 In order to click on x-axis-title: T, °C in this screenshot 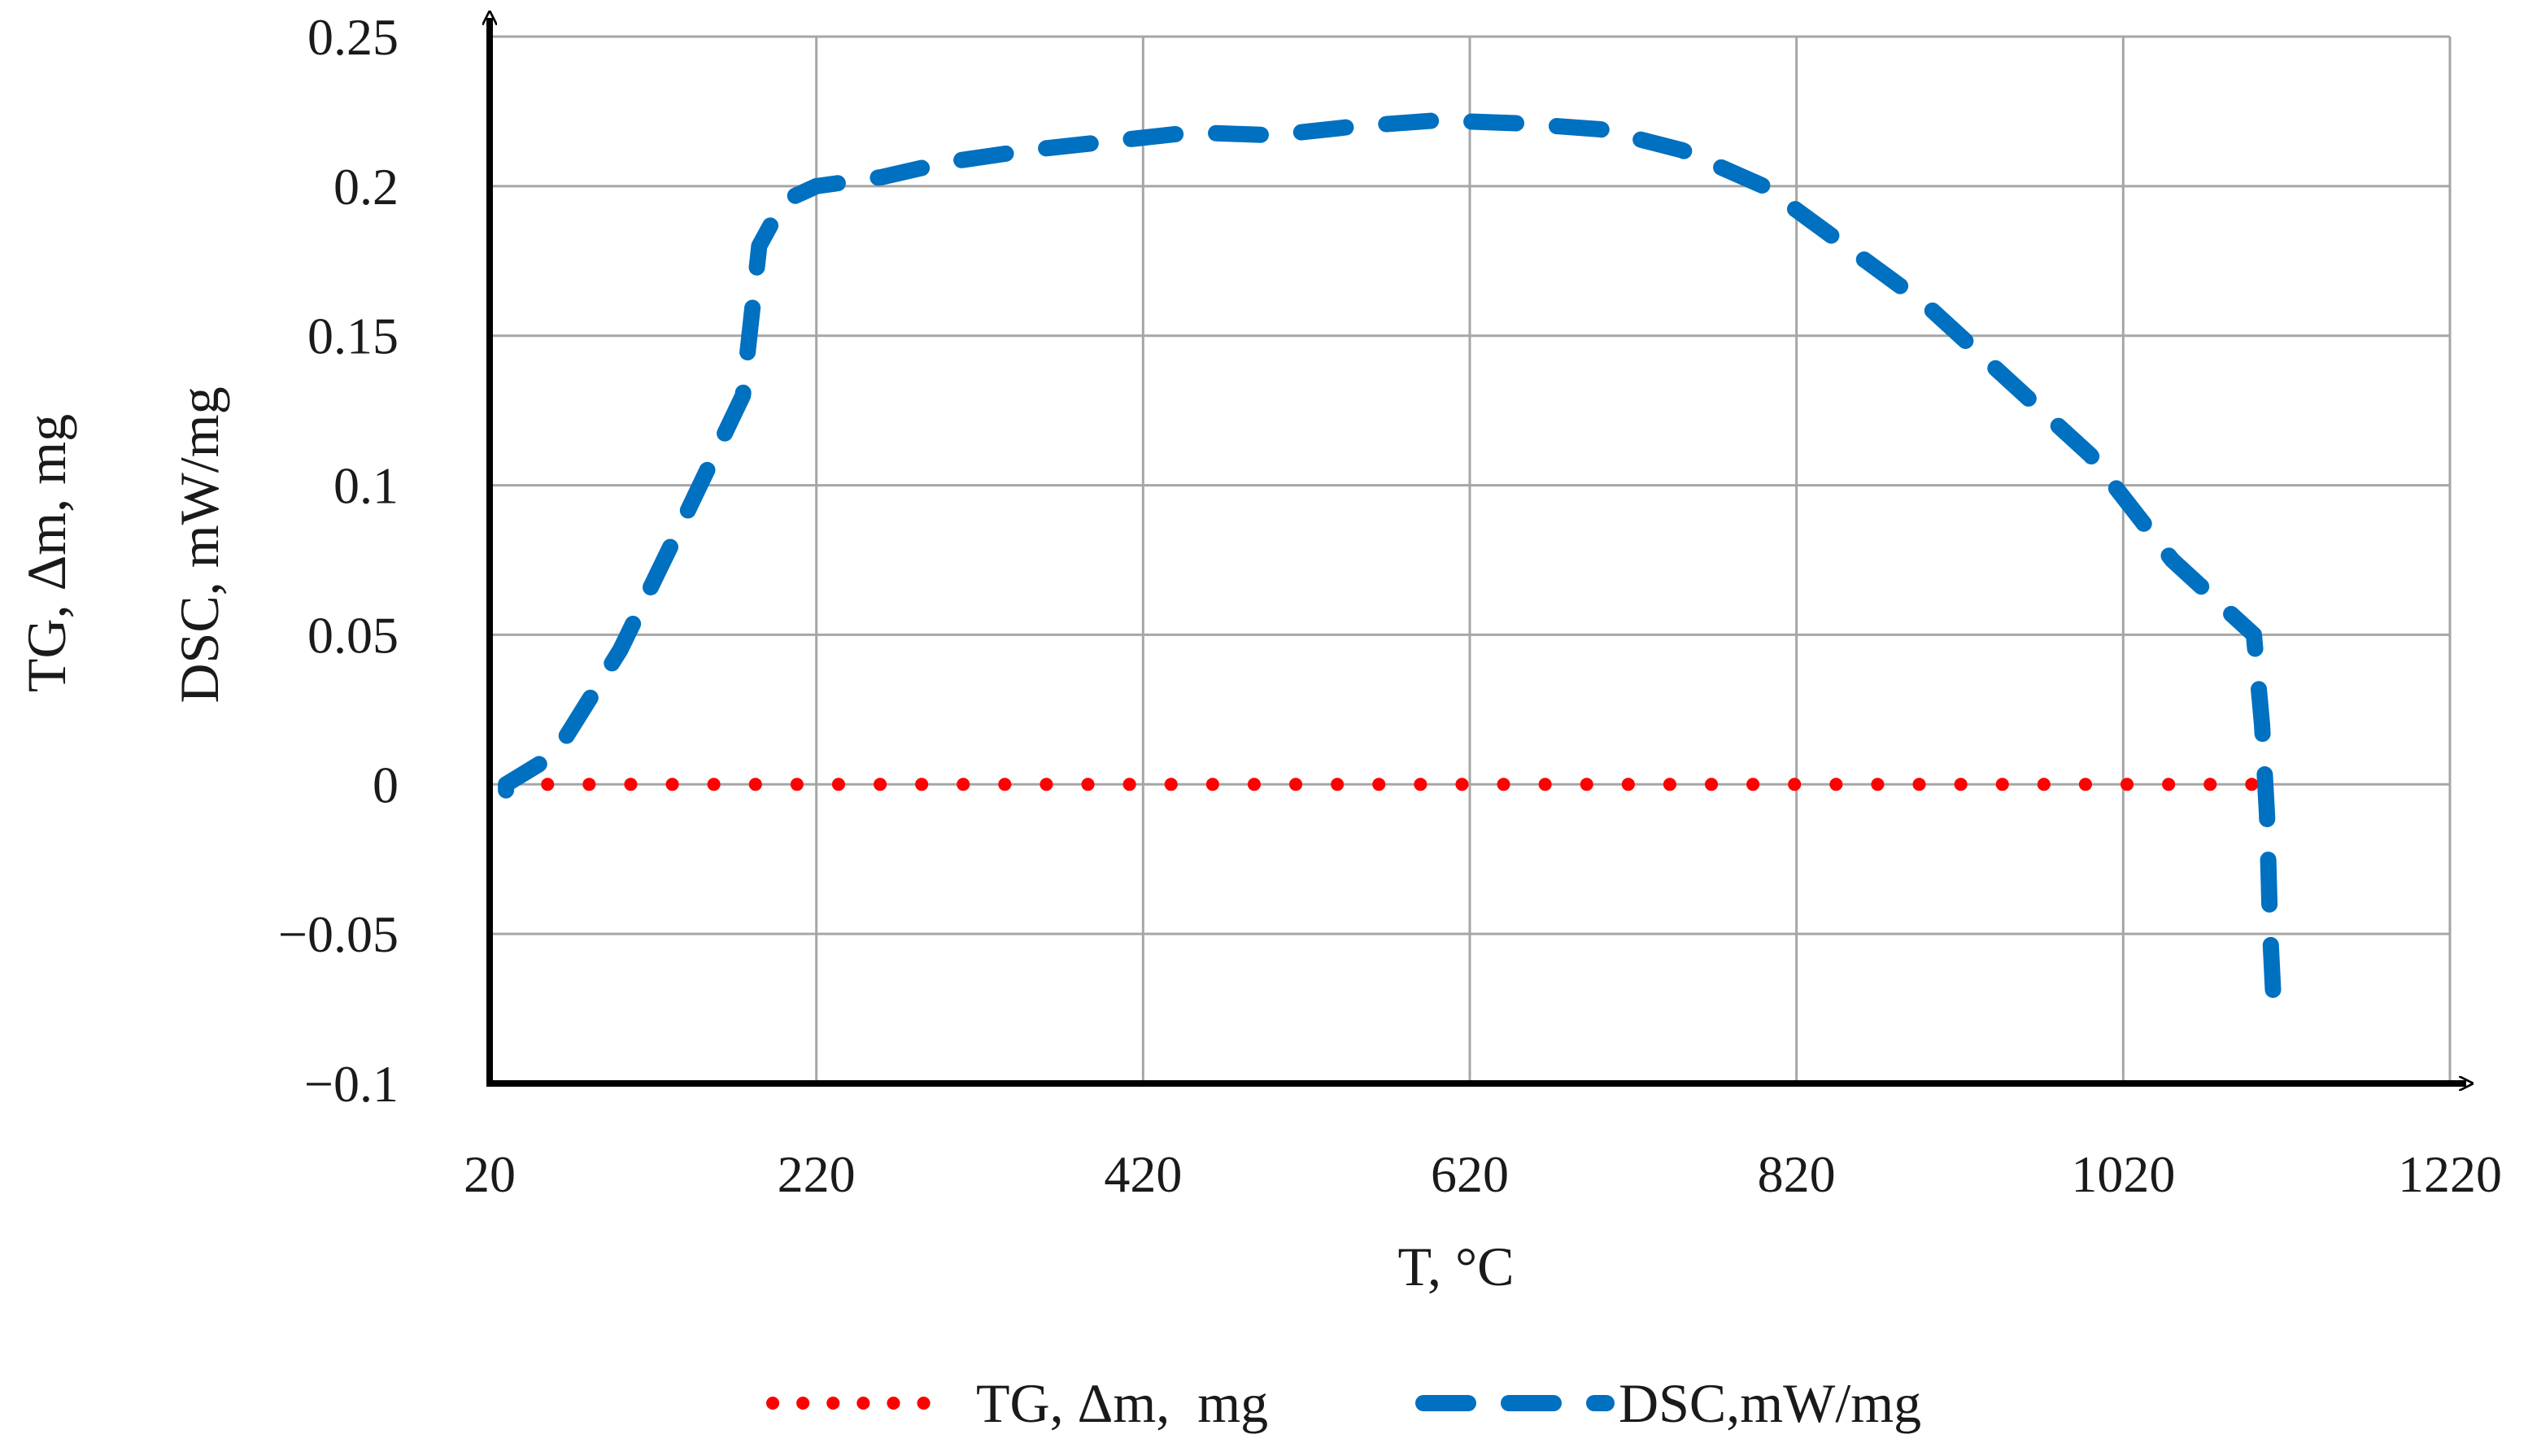, I will do `click(1455, 1266)`.